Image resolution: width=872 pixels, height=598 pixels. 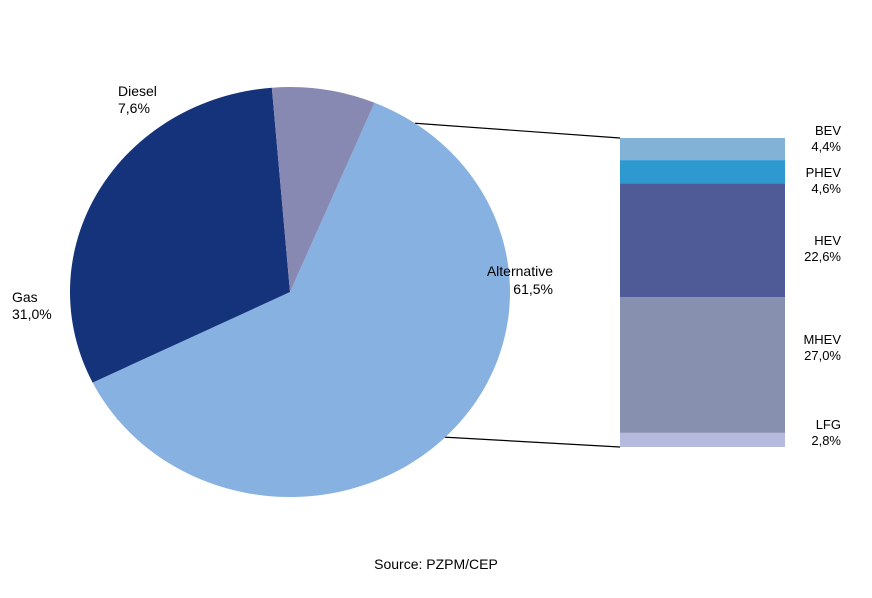 What do you see at coordinates (517, 130) in the screenshot?
I see `connector-line-top` at bounding box center [517, 130].